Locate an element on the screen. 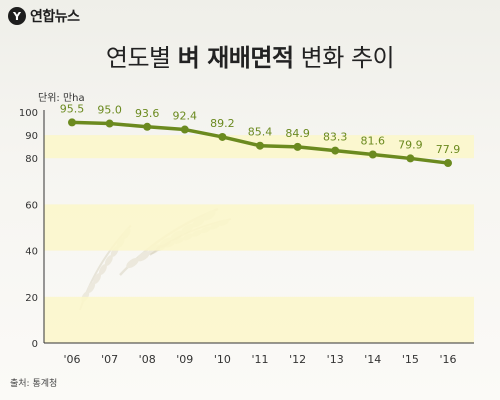 The image size is (500, 400). data-label: 89.2 is located at coordinates (222, 123).